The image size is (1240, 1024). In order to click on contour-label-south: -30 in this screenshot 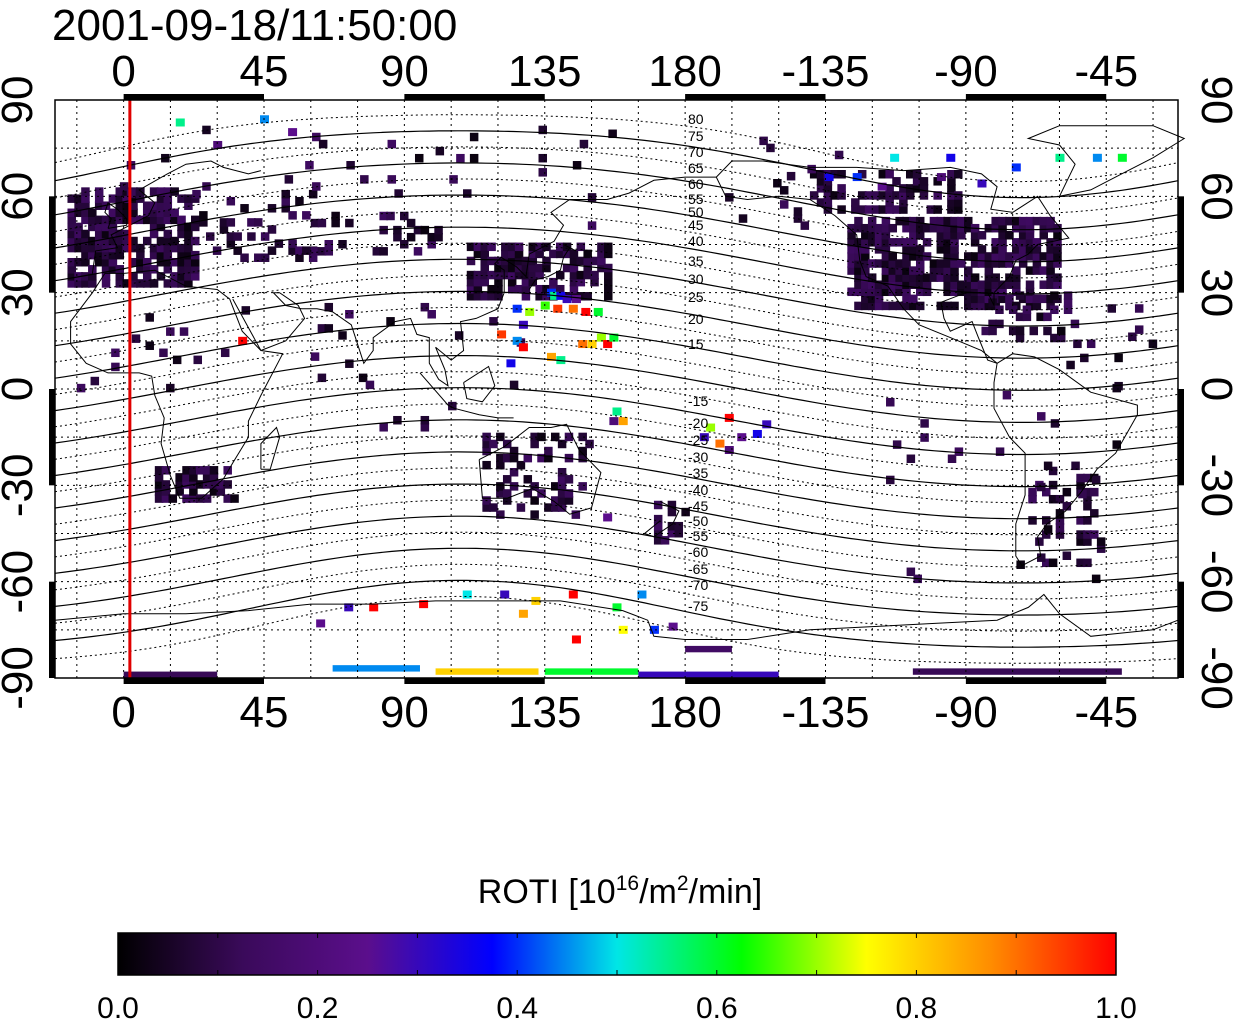, I will do `click(698, 457)`.